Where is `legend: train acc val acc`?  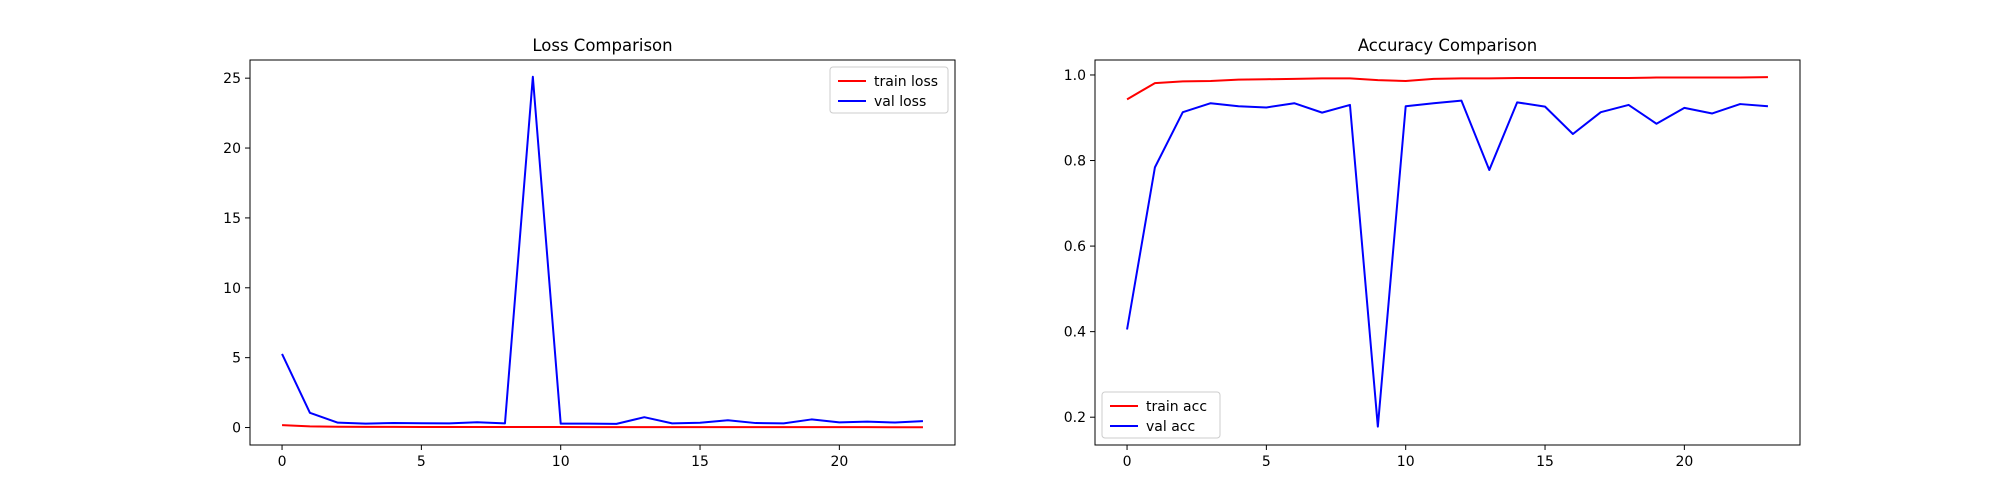 legend: train acc val acc is located at coordinates (1161, 415).